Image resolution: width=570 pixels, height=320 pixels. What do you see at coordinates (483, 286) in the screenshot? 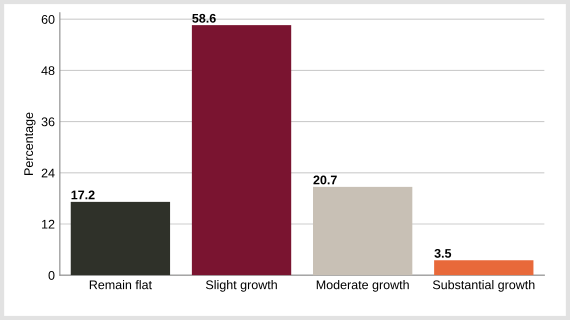
I see `x-tick-label: Substantial growth` at bounding box center [483, 286].